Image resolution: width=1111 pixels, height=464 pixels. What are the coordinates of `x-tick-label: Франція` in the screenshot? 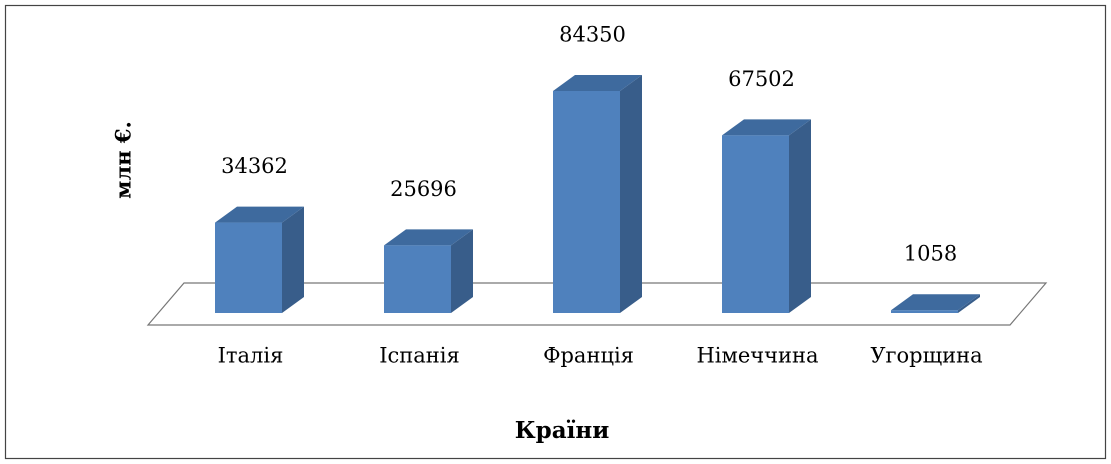 It's located at (588, 356).